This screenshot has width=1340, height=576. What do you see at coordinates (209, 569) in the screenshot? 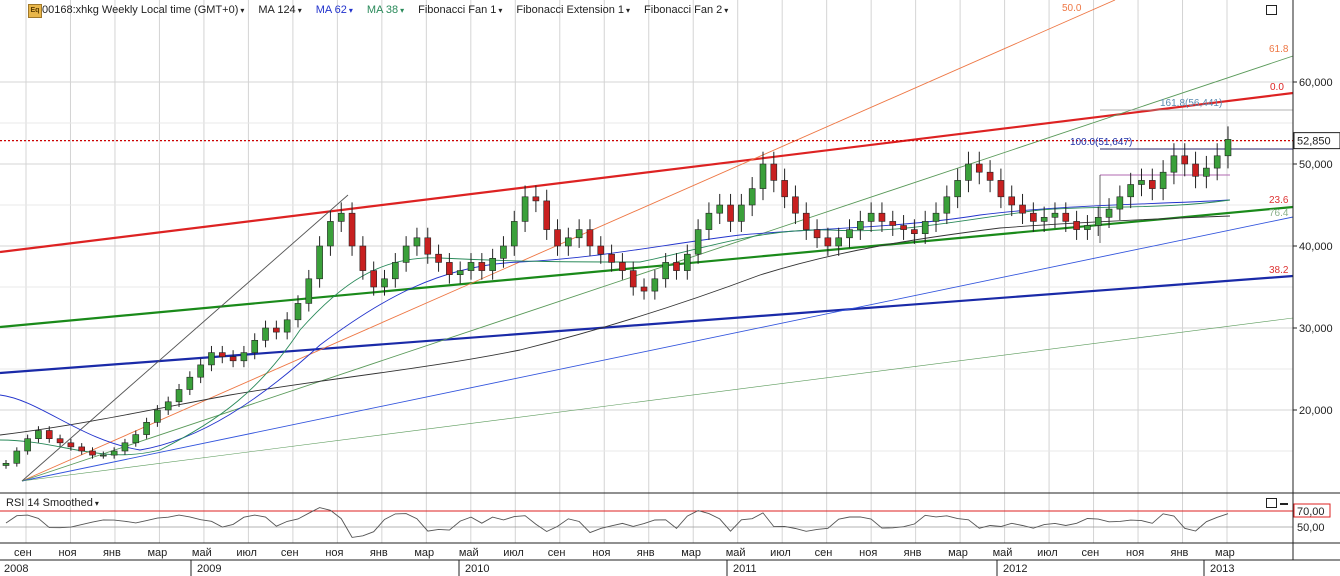
I see `year-label: 2009` at bounding box center [209, 569].